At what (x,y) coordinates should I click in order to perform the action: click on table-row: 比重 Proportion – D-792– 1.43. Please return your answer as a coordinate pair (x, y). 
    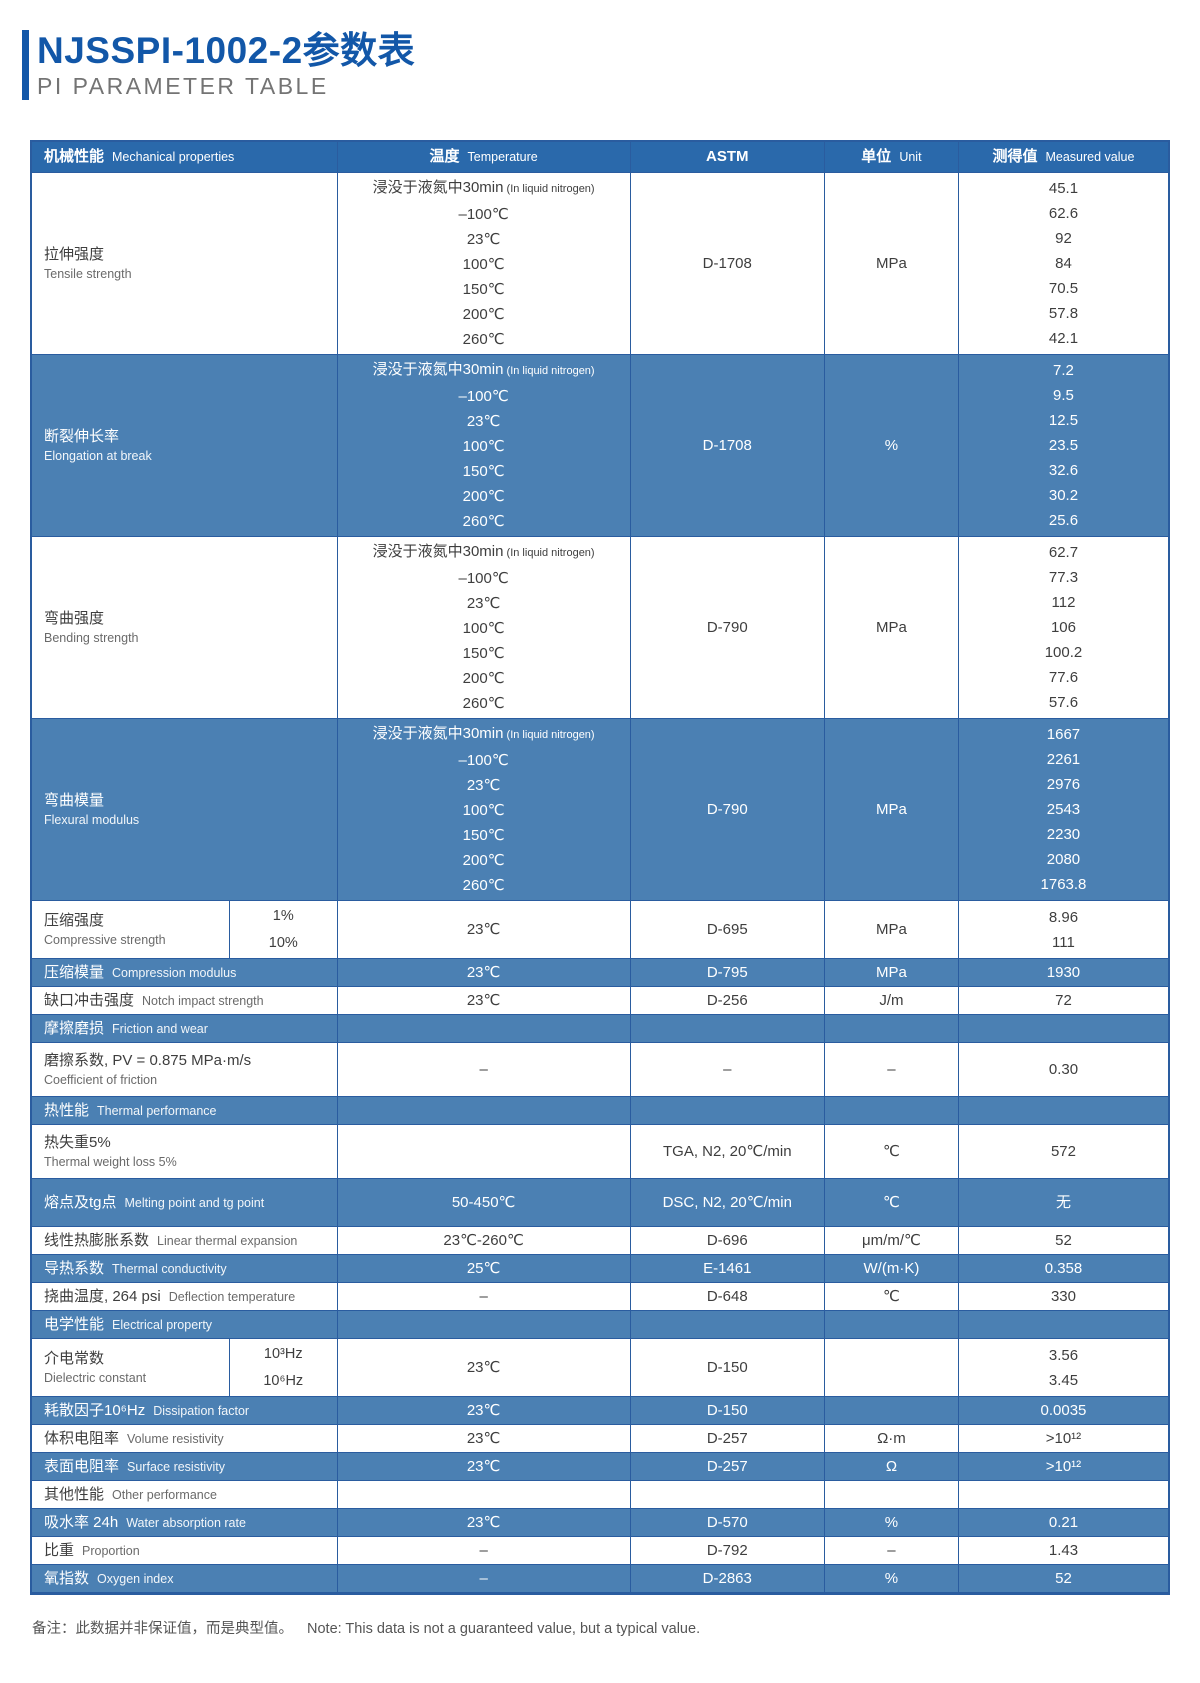
    Looking at the image, I should click on (600, 1550).